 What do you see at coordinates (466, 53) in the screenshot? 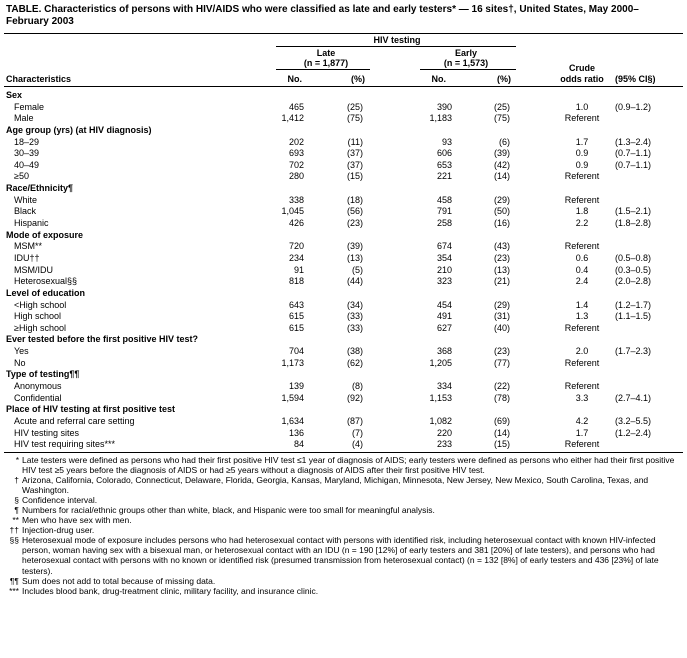
I see `header-early: Early` at bounding box center [466, 53].